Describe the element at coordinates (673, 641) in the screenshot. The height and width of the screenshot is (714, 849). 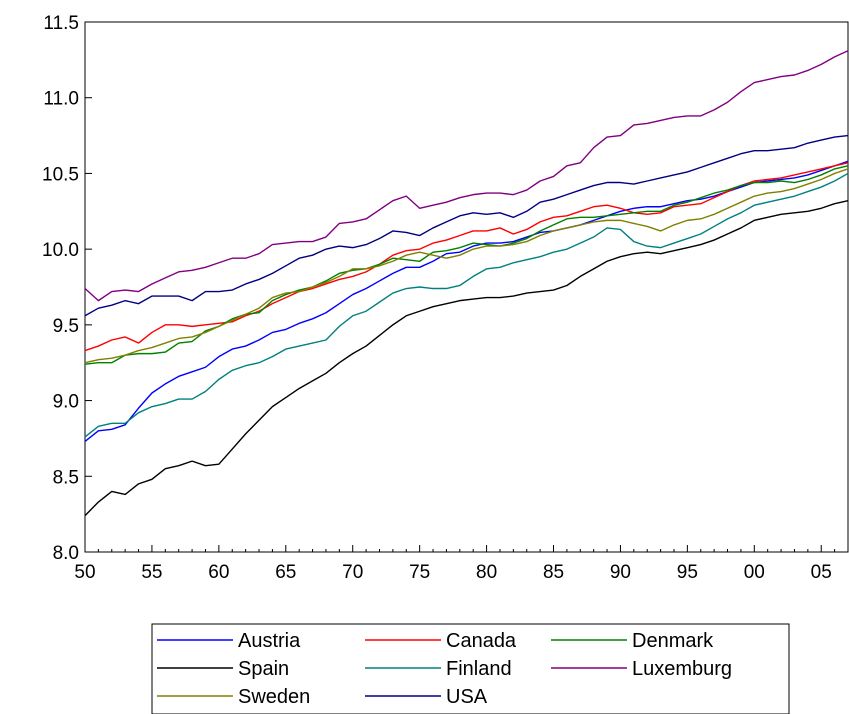
I see `legend-label-denmark: Denmark` at that location.